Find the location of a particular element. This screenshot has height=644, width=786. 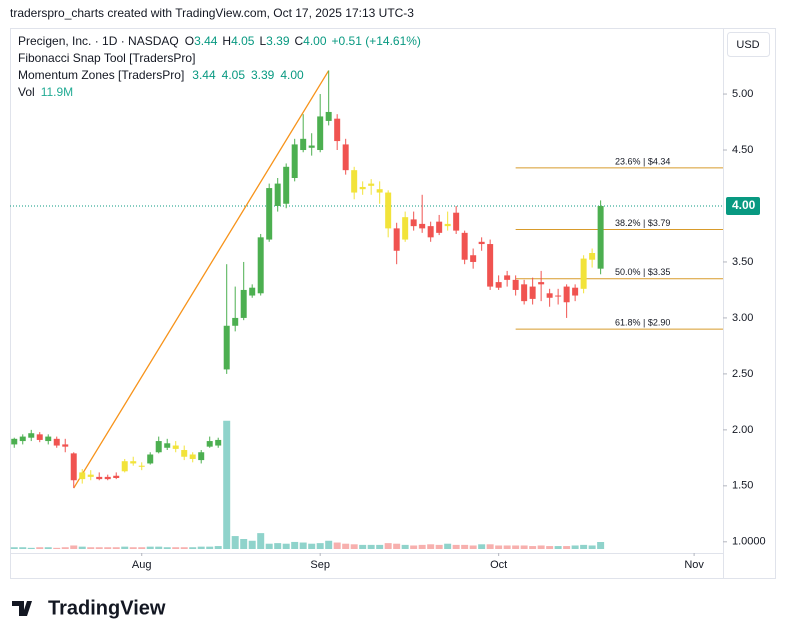

last-price-box is located at coordinates (743, 205).